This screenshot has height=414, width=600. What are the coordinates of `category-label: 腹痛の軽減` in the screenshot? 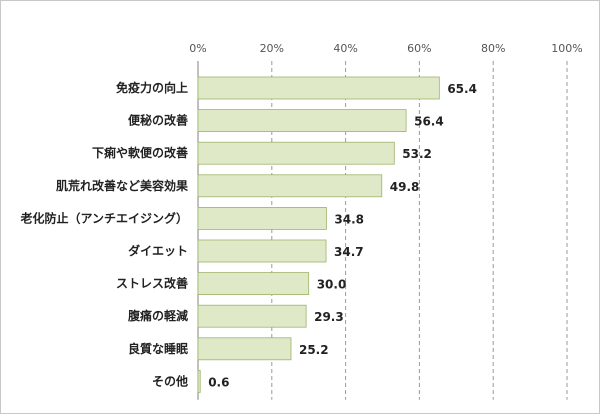 It's located at (158, 315).